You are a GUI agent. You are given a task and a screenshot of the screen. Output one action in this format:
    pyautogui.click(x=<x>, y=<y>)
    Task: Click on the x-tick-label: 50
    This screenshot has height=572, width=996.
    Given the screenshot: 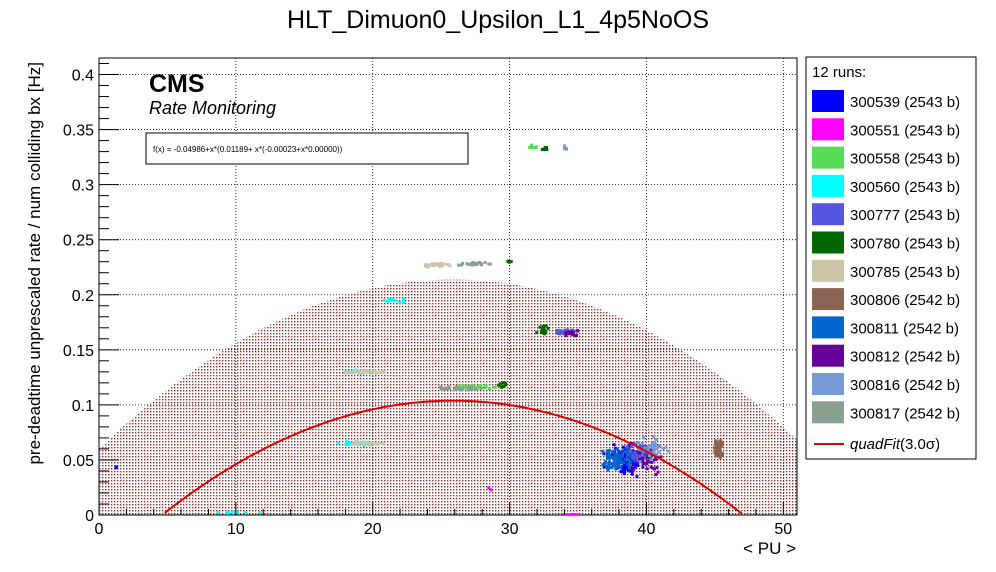 What is the action you would take?
    pyautogui.click(x=783, y=529)
    